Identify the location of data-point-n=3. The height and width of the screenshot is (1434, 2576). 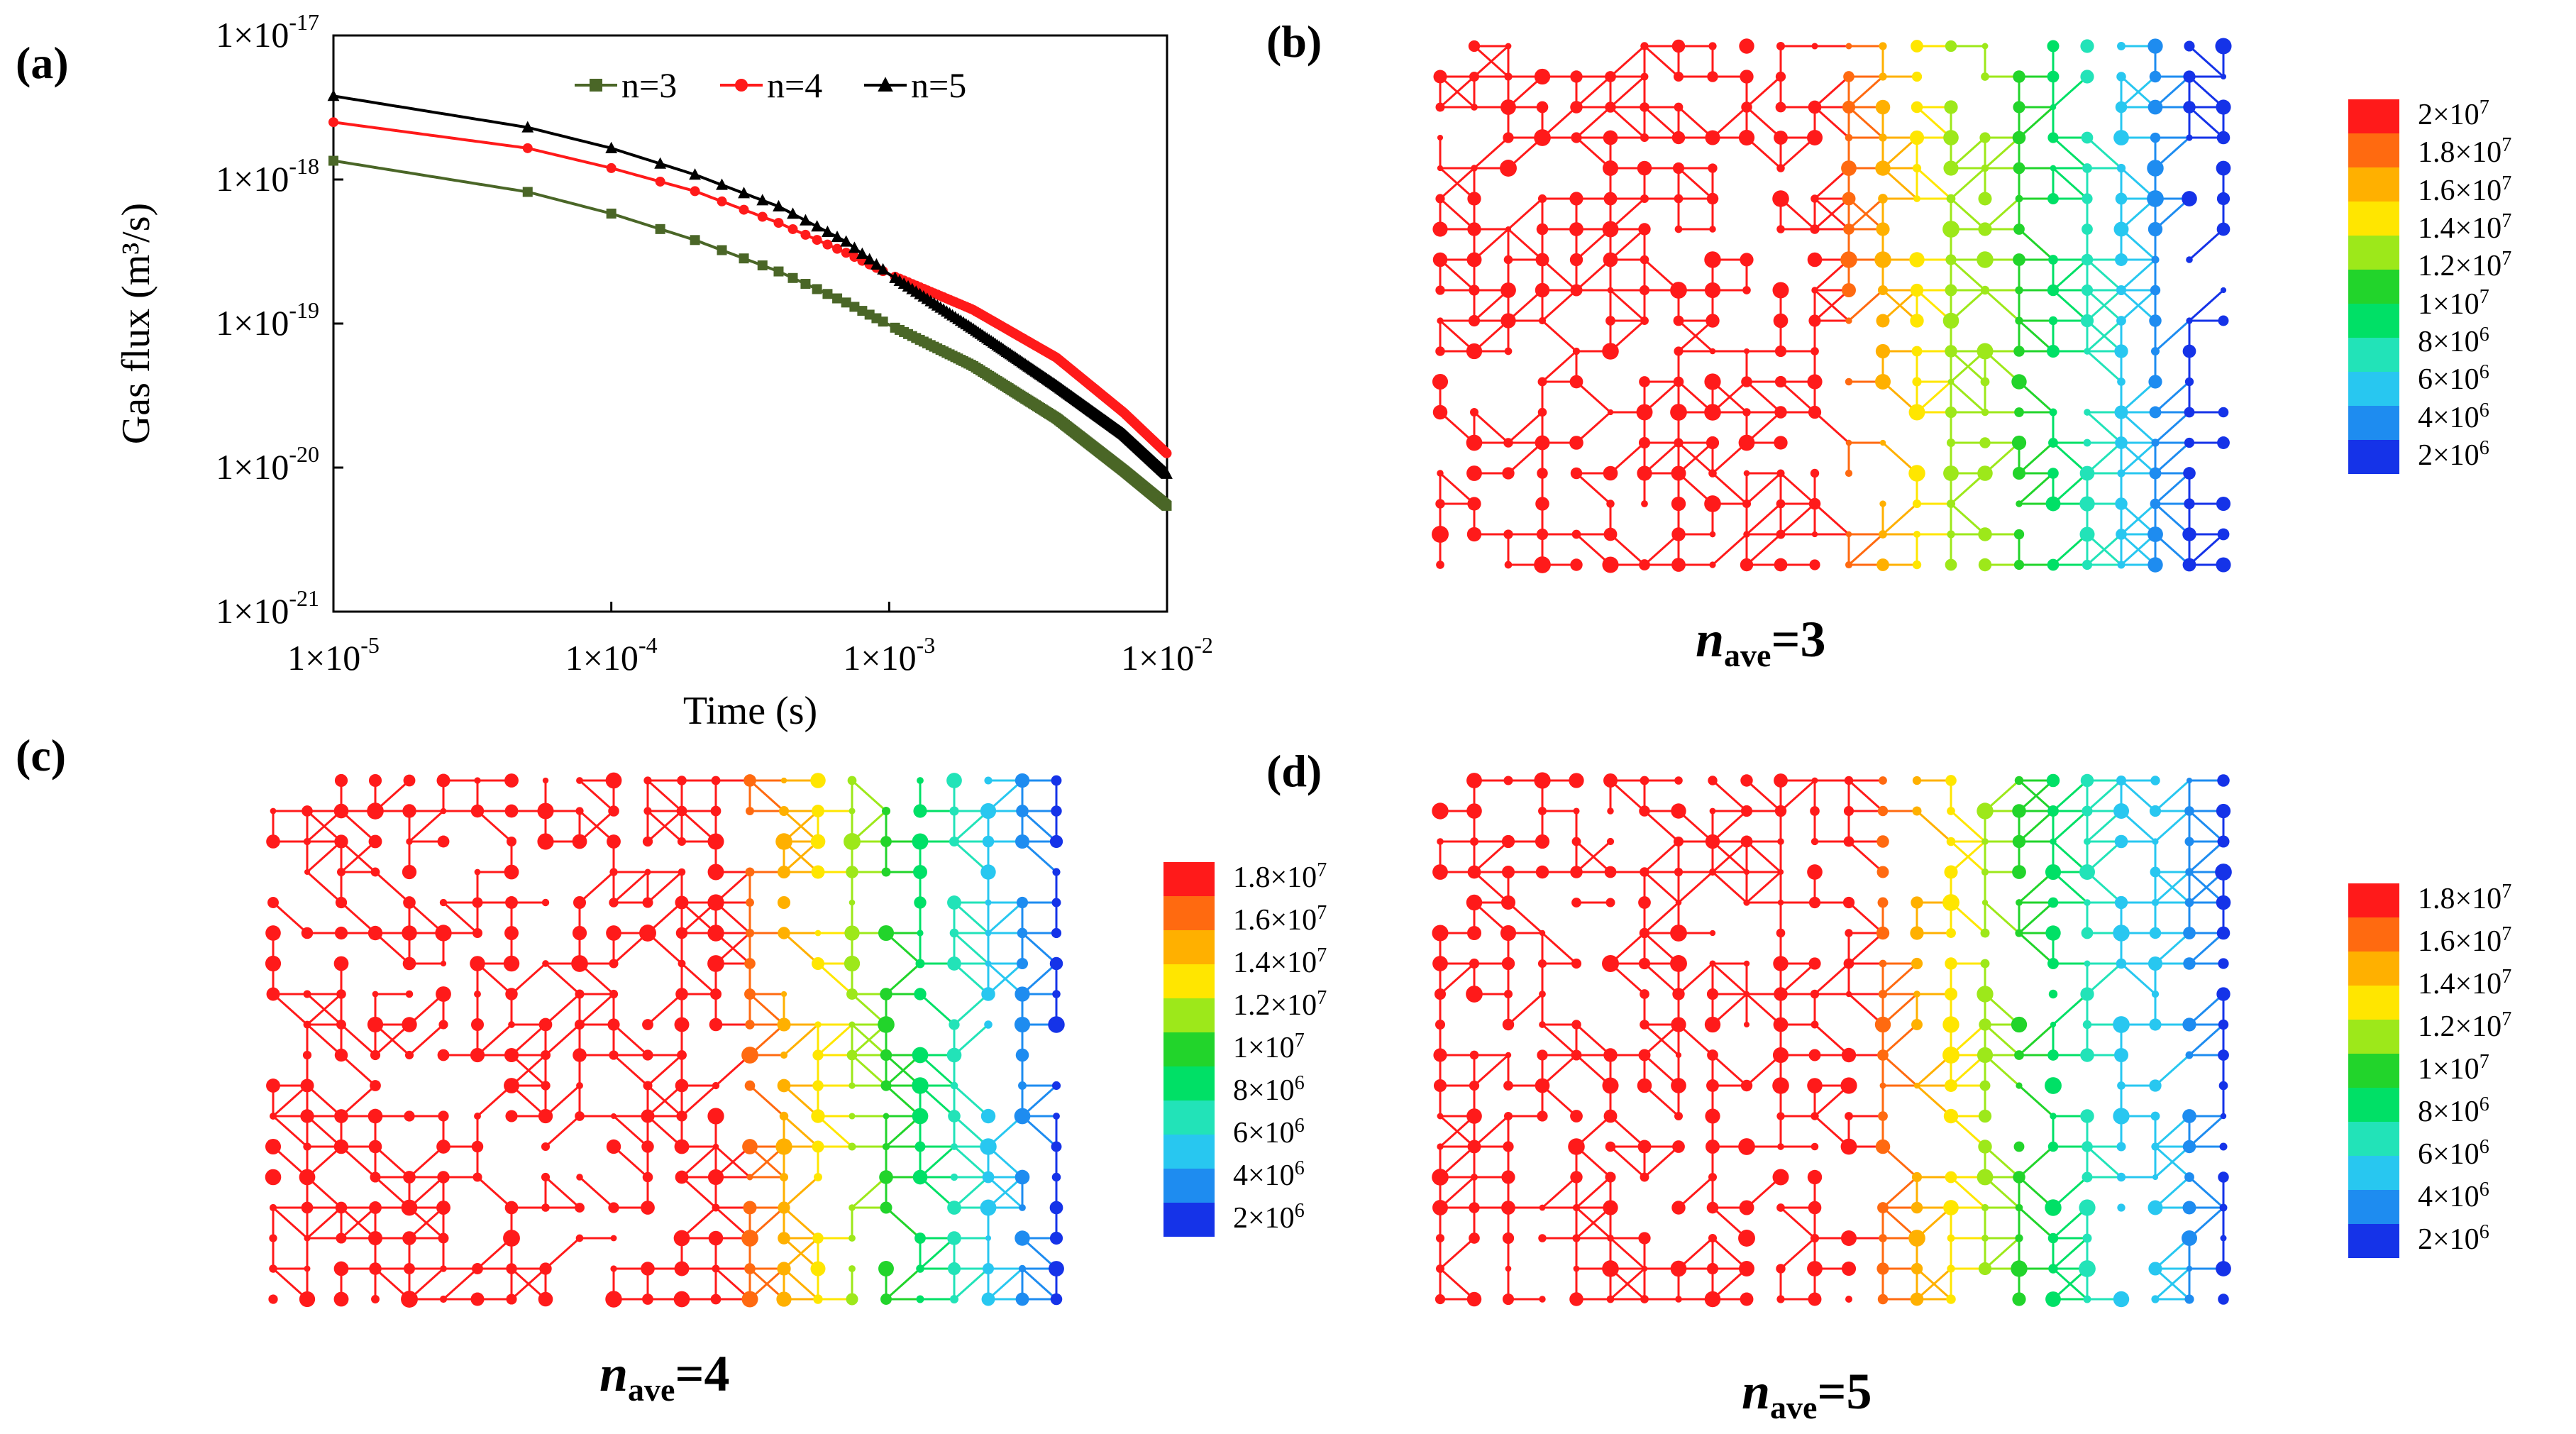
(792, 277).